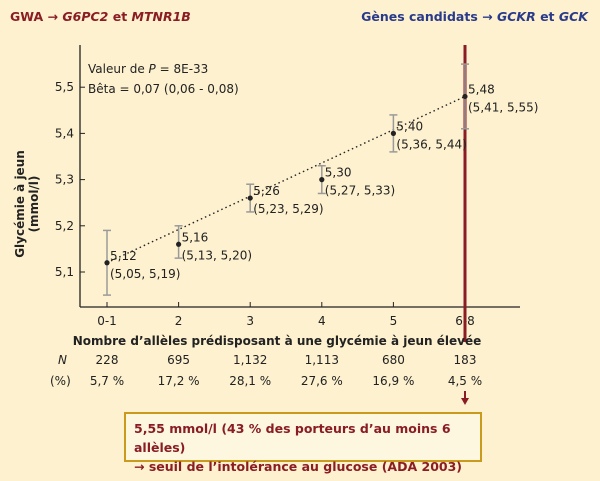 Image resolution: width=600 pixels, height=481 pixels. Describe the element at coordinates (547, 16) in the screenshot. I see `gene-conjunction-2: et` at that location.